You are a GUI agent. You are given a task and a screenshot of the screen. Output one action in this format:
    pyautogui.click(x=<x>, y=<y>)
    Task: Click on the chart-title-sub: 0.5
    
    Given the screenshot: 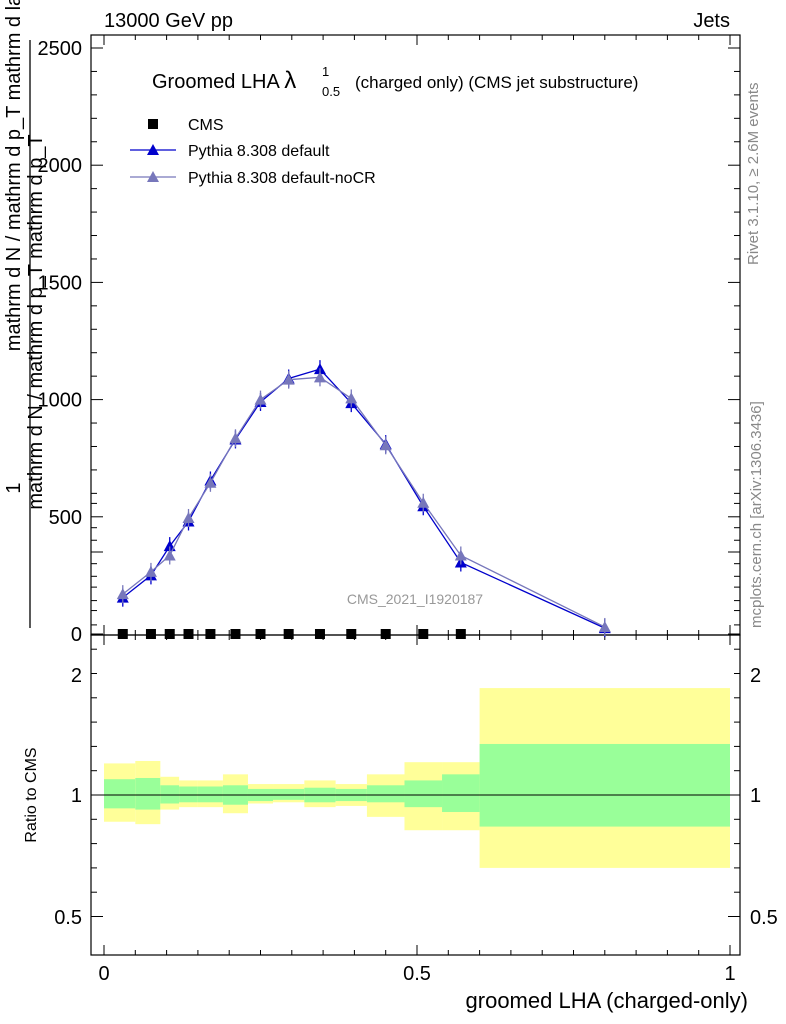 What is the action you would take?
    pyautogui.click(x=331, y=91)
    